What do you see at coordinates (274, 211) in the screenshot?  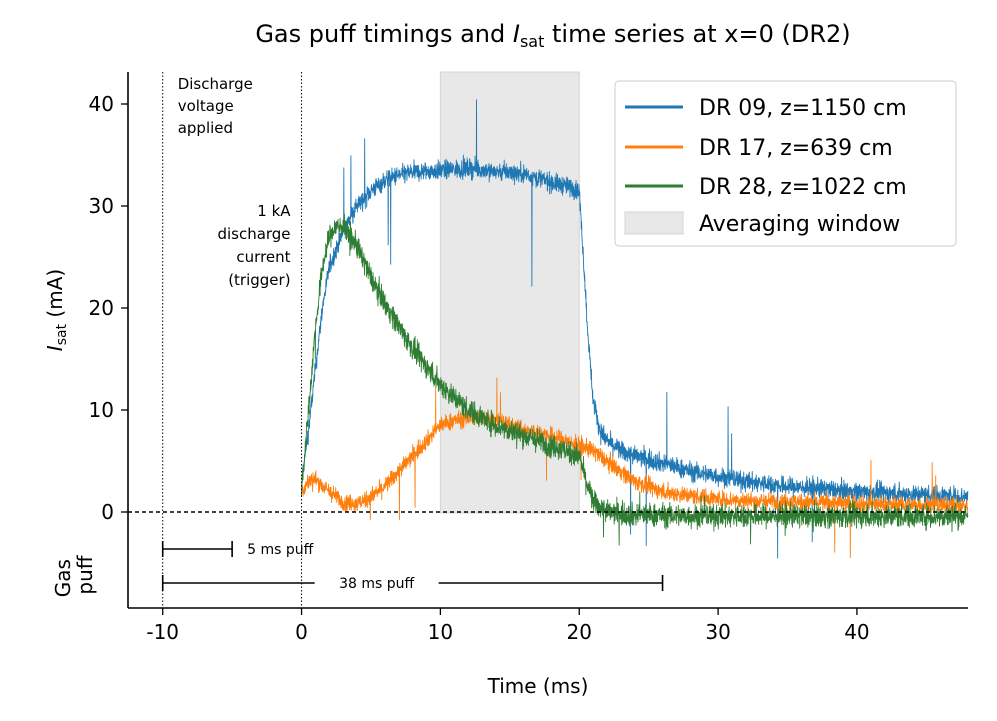 I see `discharge-current-annotation: 1 kA` at bounding box center [274, 211].